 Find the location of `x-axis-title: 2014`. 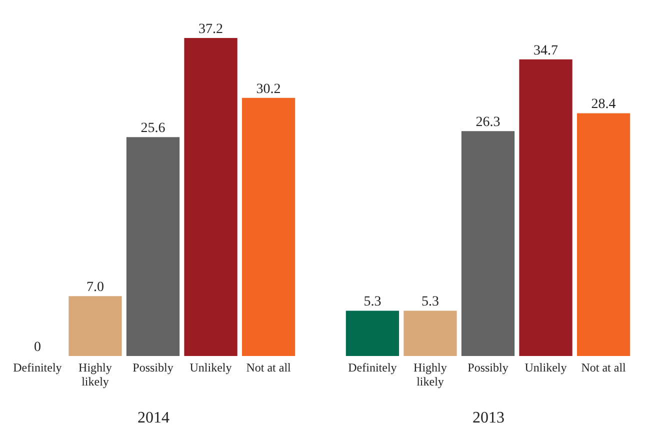

x-axis-title: 2014 is located at coordinates (154, 418).